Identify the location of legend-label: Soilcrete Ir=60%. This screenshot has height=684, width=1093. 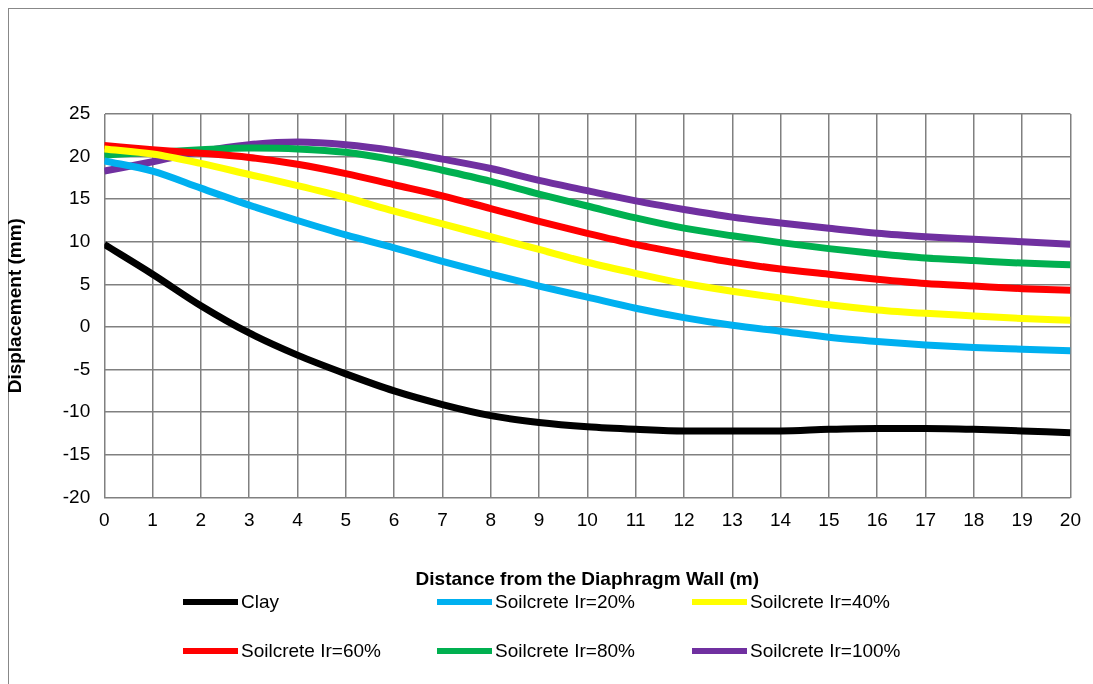
(311, 650).